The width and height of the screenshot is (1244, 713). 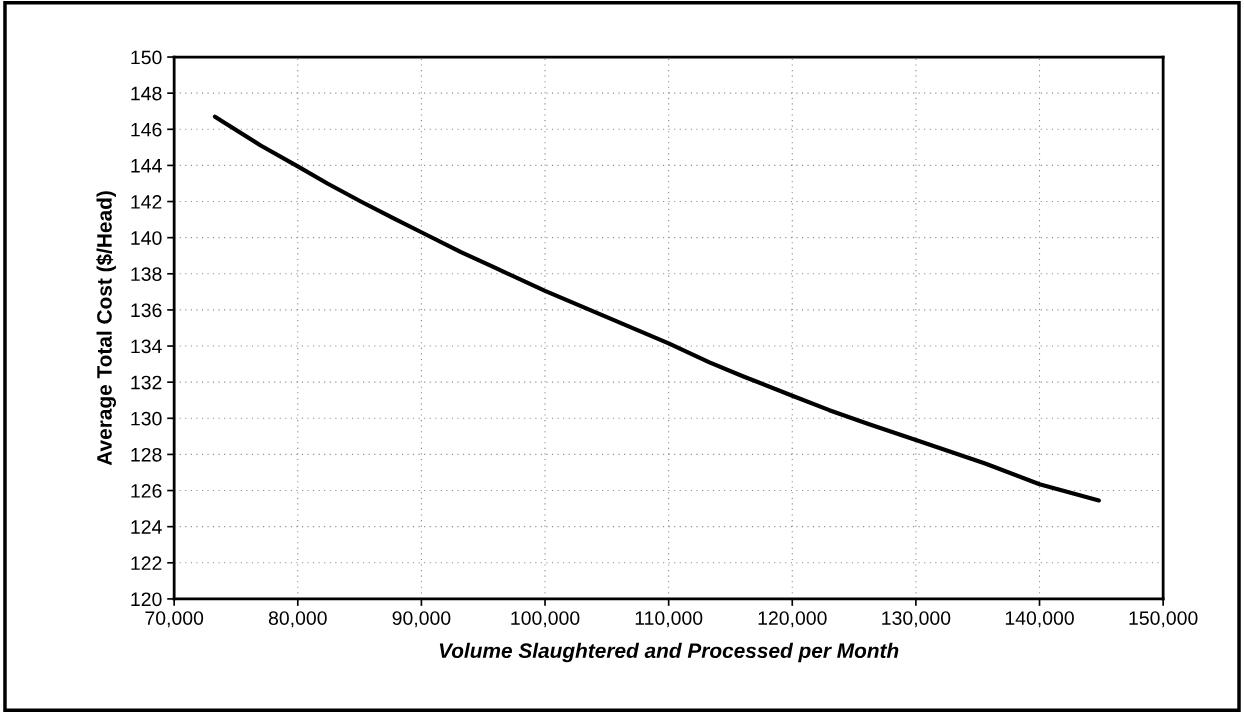 What do you see at coordinates (146, 491) in the screenshot?
I see `y-tick-label: 126` at bounding box center [146, 491].